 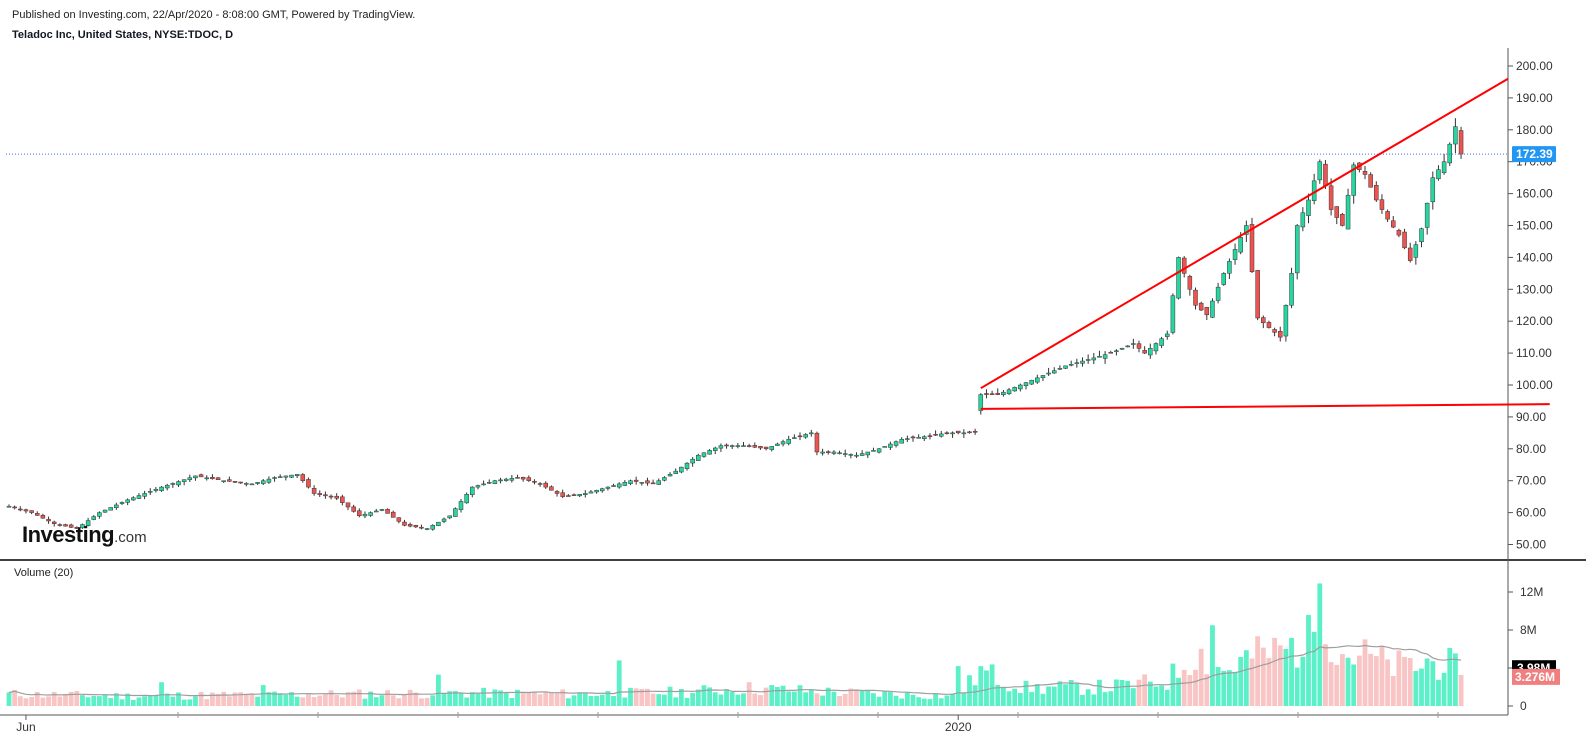 I want to click on support-trendline, so click(x=1265, y=406).